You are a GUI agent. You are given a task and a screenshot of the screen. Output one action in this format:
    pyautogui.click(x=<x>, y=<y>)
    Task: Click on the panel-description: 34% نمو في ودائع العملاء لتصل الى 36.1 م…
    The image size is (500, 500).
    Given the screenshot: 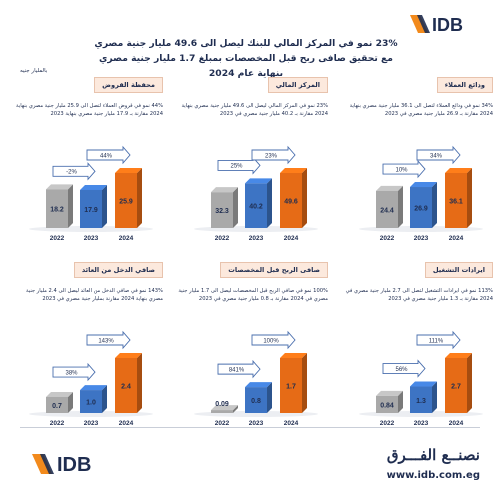 What is the action you would take?
    pyautogui.click(x=421, y=110)
    